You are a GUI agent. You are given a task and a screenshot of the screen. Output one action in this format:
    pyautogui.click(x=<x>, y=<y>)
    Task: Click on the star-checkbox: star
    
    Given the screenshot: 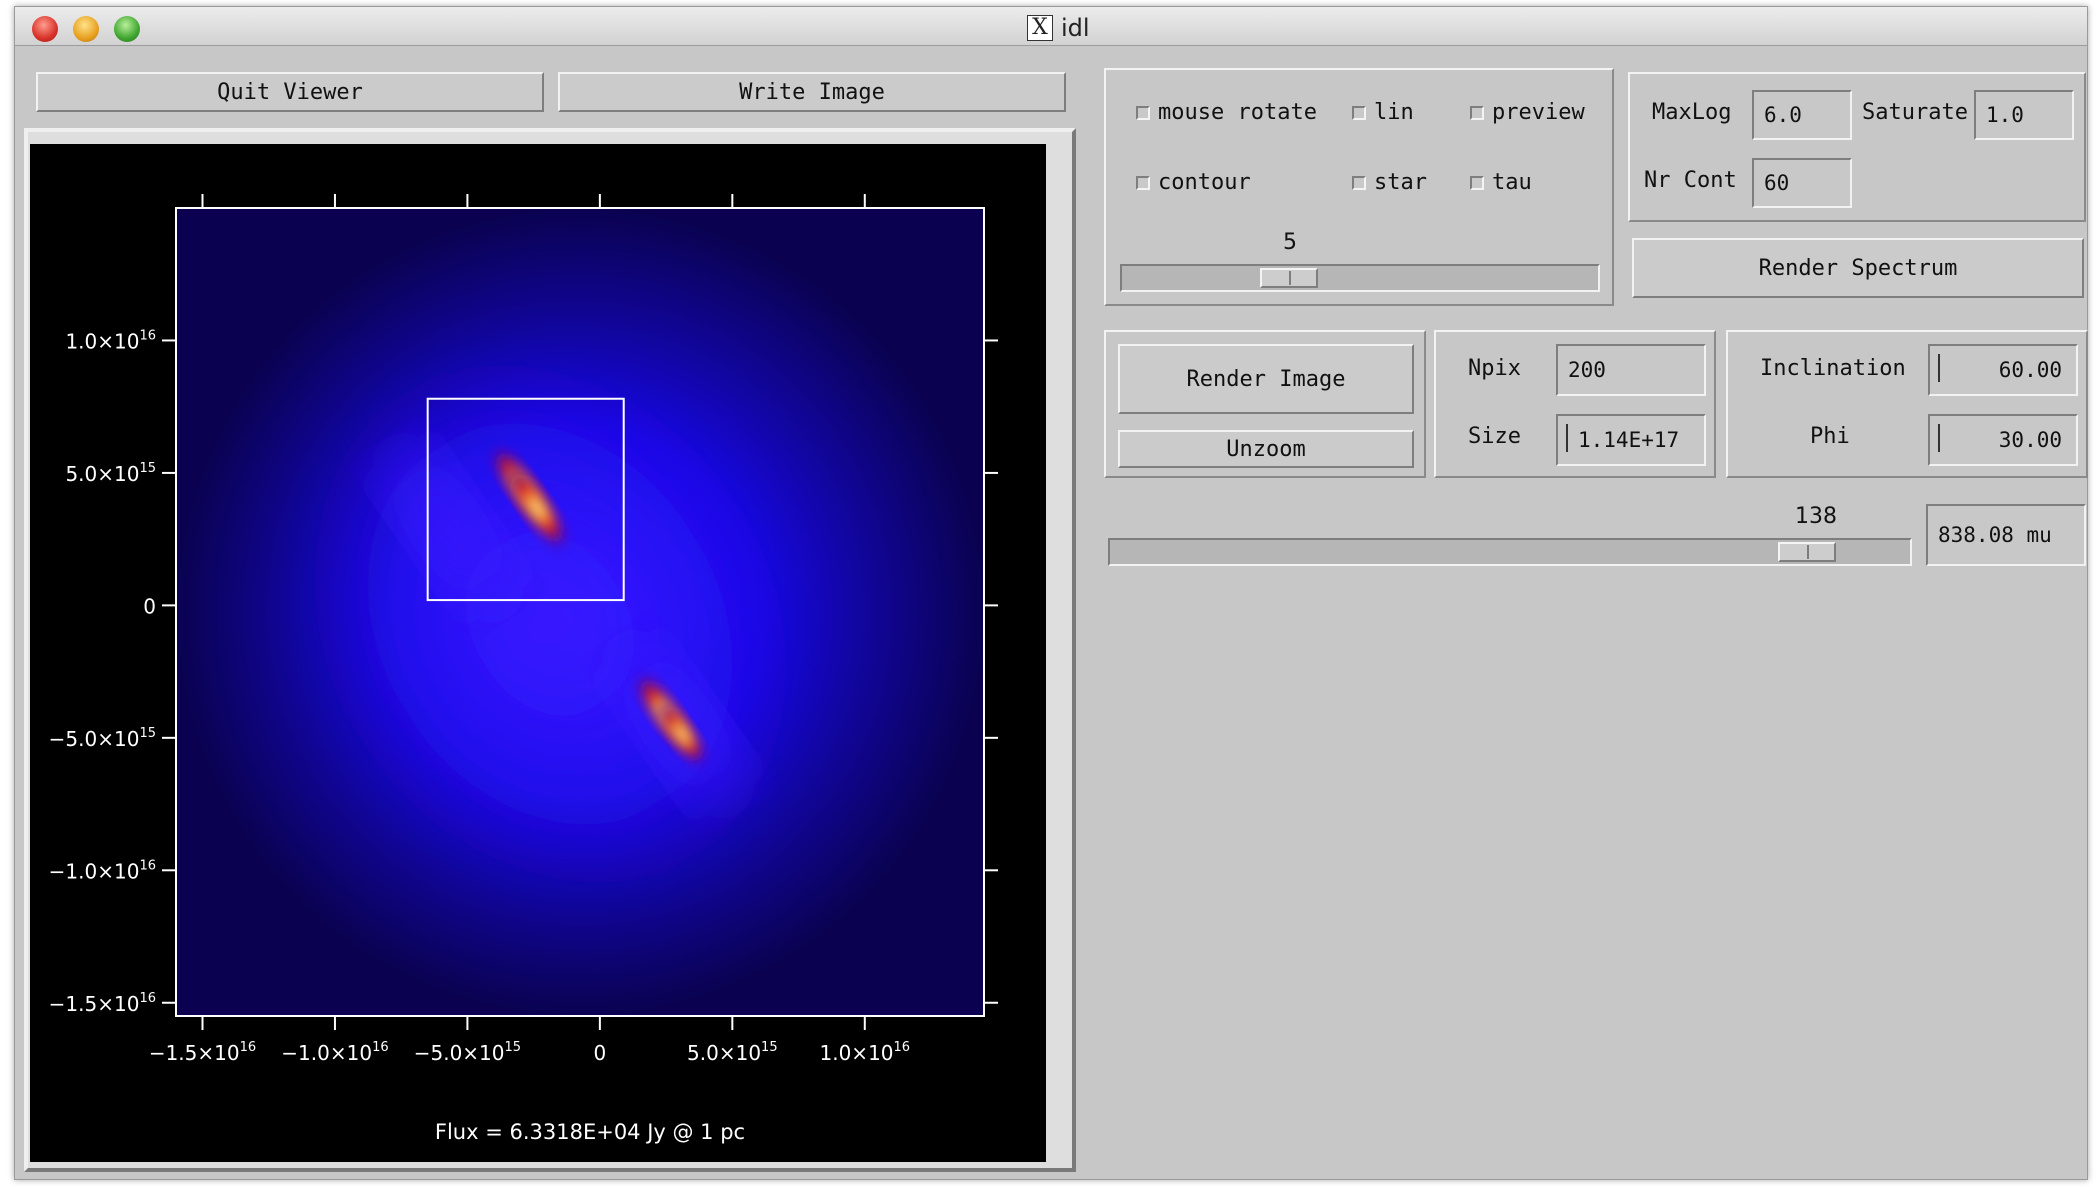 What is the action you would take?
    pyautogui.click(x=1389, y=182)
    